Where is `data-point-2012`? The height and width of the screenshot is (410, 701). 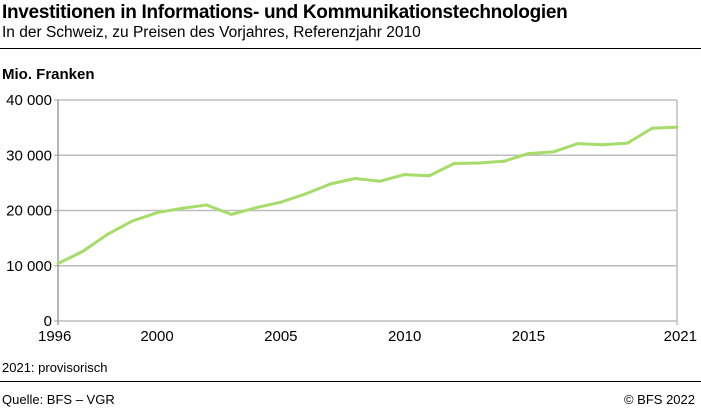 data-point-2012 is located at coordinates (454, 164).